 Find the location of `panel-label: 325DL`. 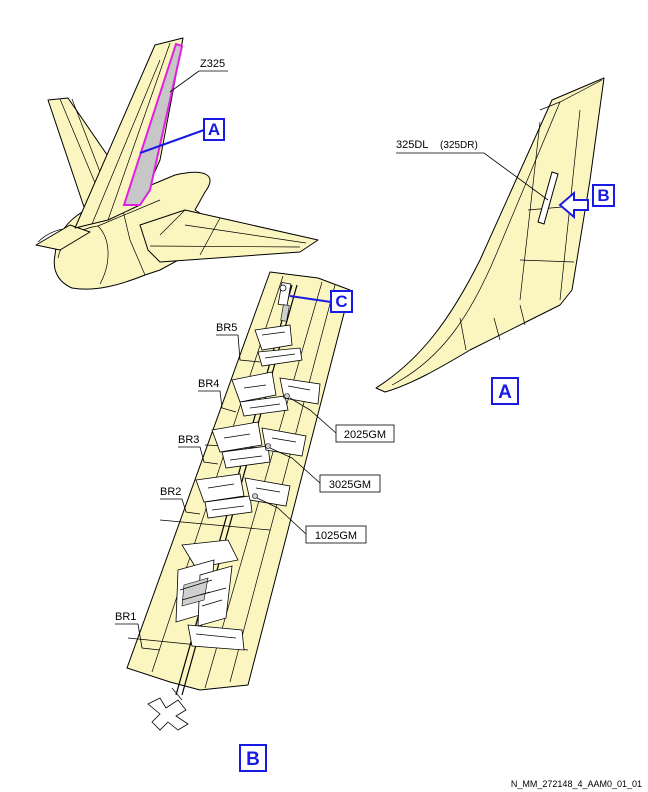

panel-label: 325DL is located at coordinates (412, 145).